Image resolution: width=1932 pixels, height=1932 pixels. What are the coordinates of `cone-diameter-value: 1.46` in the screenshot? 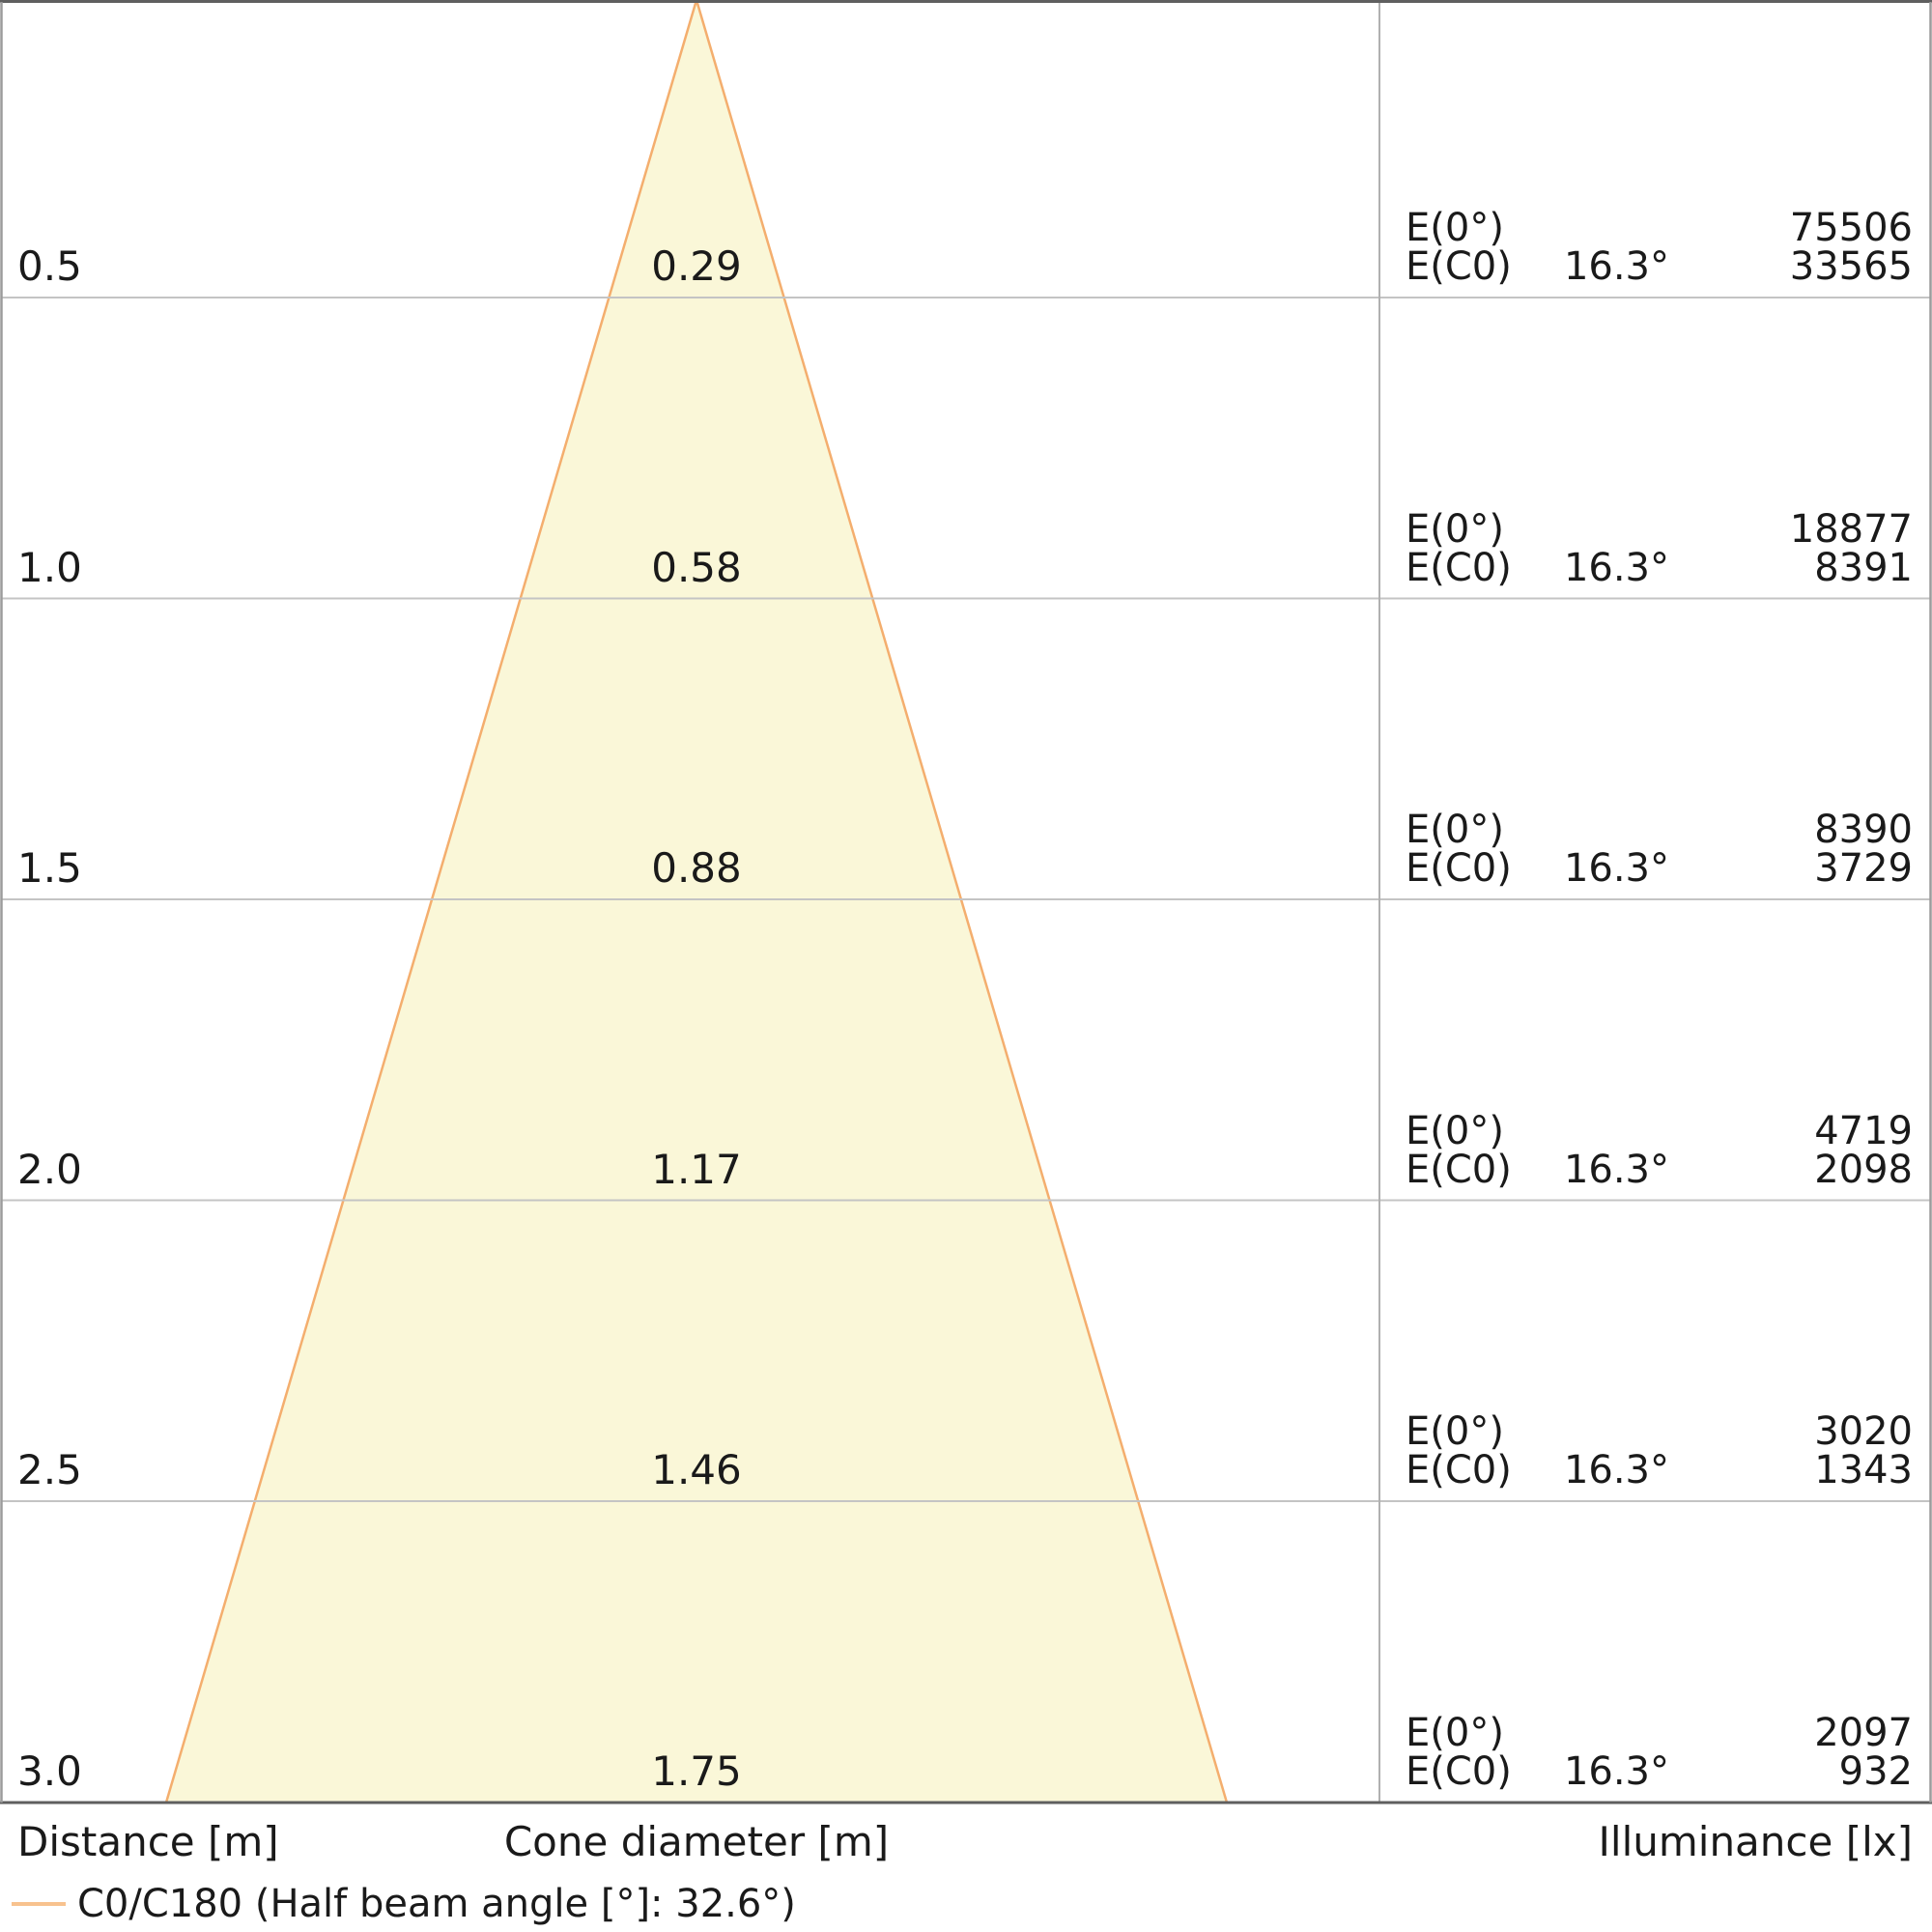 It's located at (696, 1469).